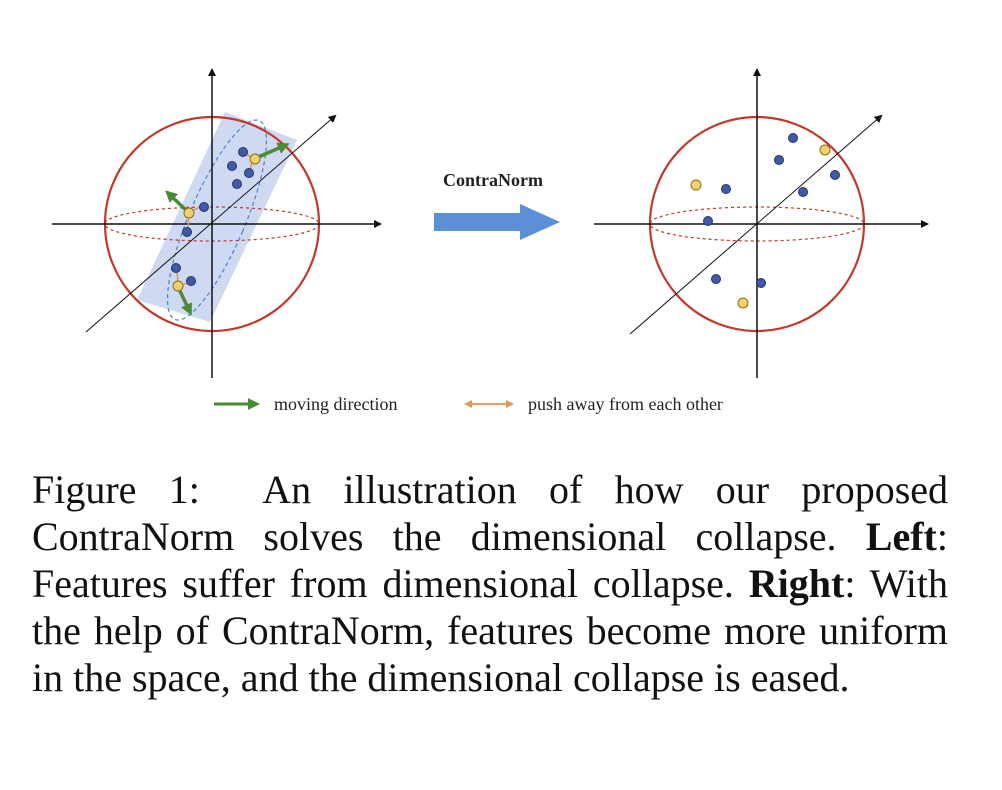 The image size is (1002, 790). What do you see at coordinates (796, 583) in the screenshot?
I see `caption-right-label: Right` at bounding box center [796, 583].